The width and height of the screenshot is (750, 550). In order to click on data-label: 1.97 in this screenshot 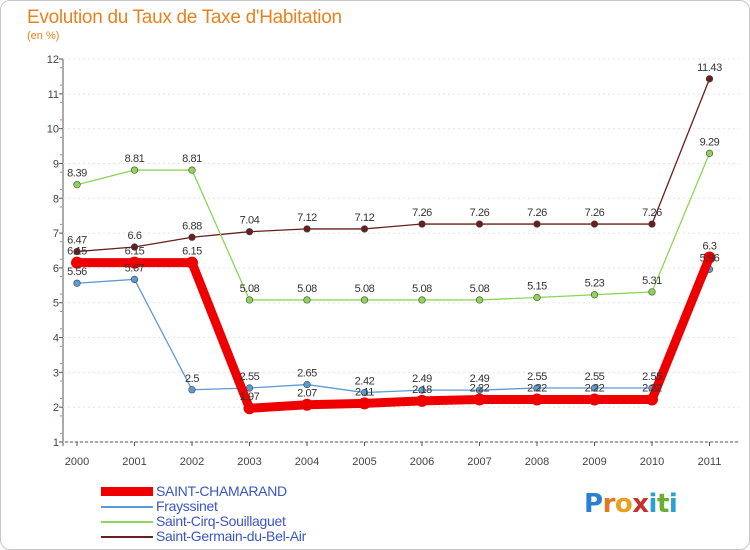, I will do `click(250, 397)`.